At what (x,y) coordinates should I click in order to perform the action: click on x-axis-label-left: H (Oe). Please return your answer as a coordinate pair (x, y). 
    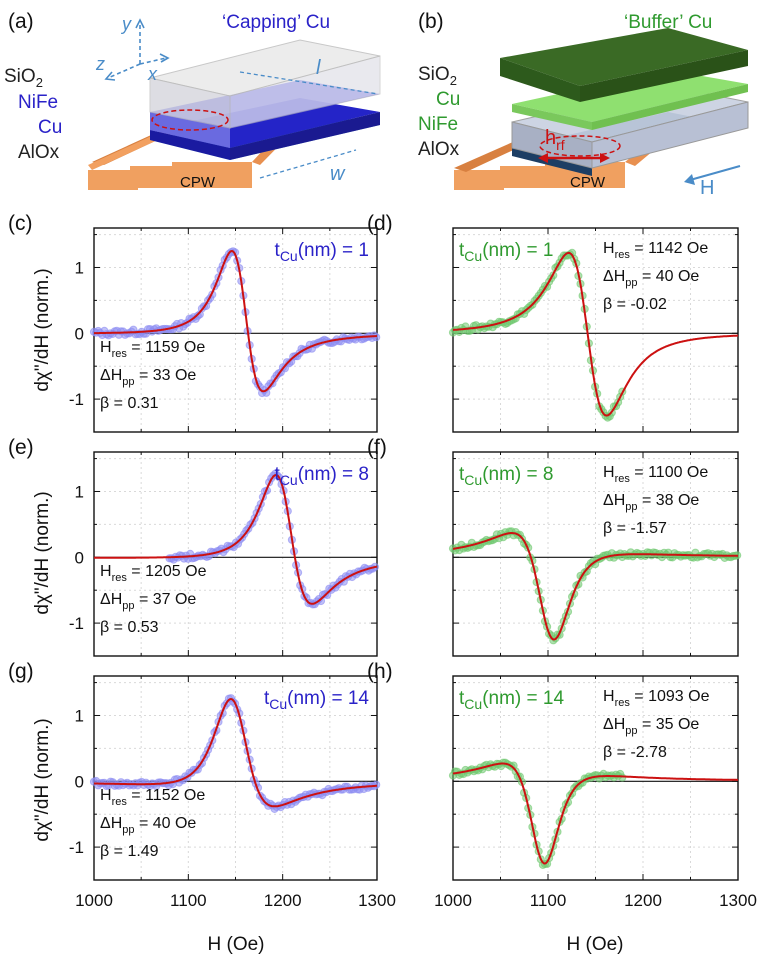
    Looking at the image, I should click on (236, 944).